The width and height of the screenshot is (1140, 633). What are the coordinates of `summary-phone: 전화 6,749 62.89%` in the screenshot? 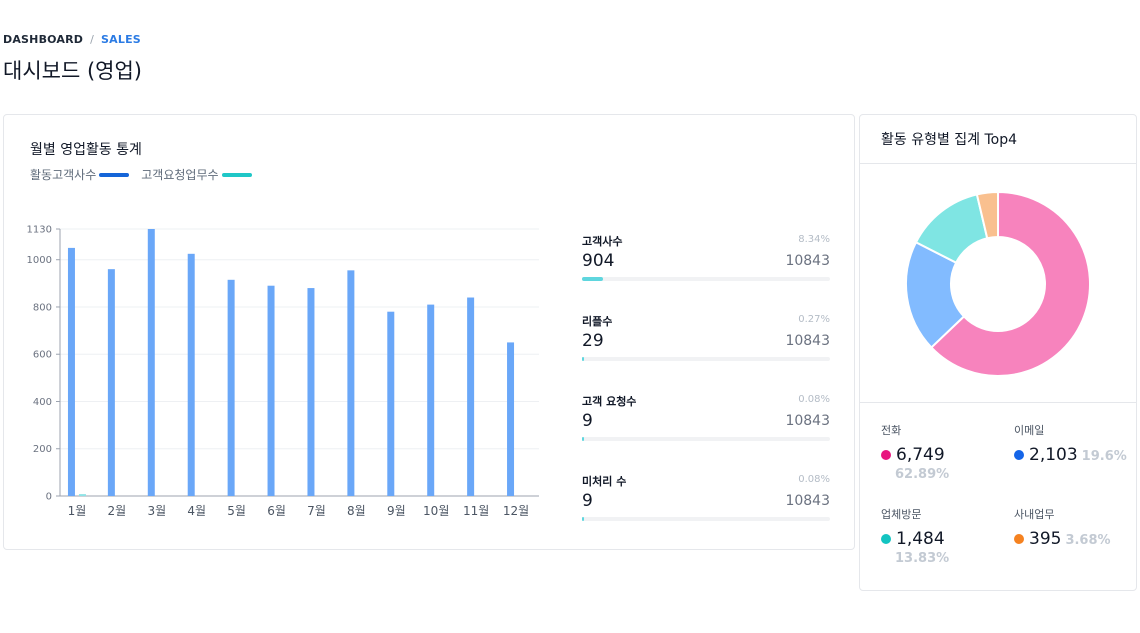 It's located at (946, 452).